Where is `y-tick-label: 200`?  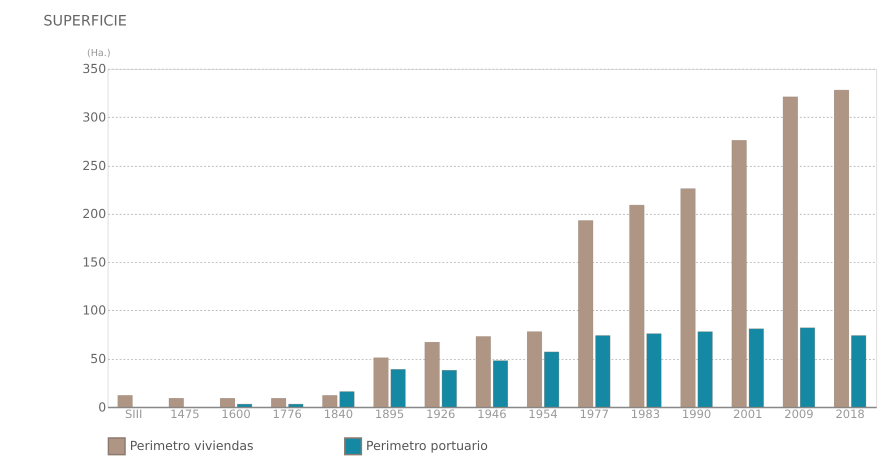 y-tick-label: 200 is located at coordinates (94, 214).